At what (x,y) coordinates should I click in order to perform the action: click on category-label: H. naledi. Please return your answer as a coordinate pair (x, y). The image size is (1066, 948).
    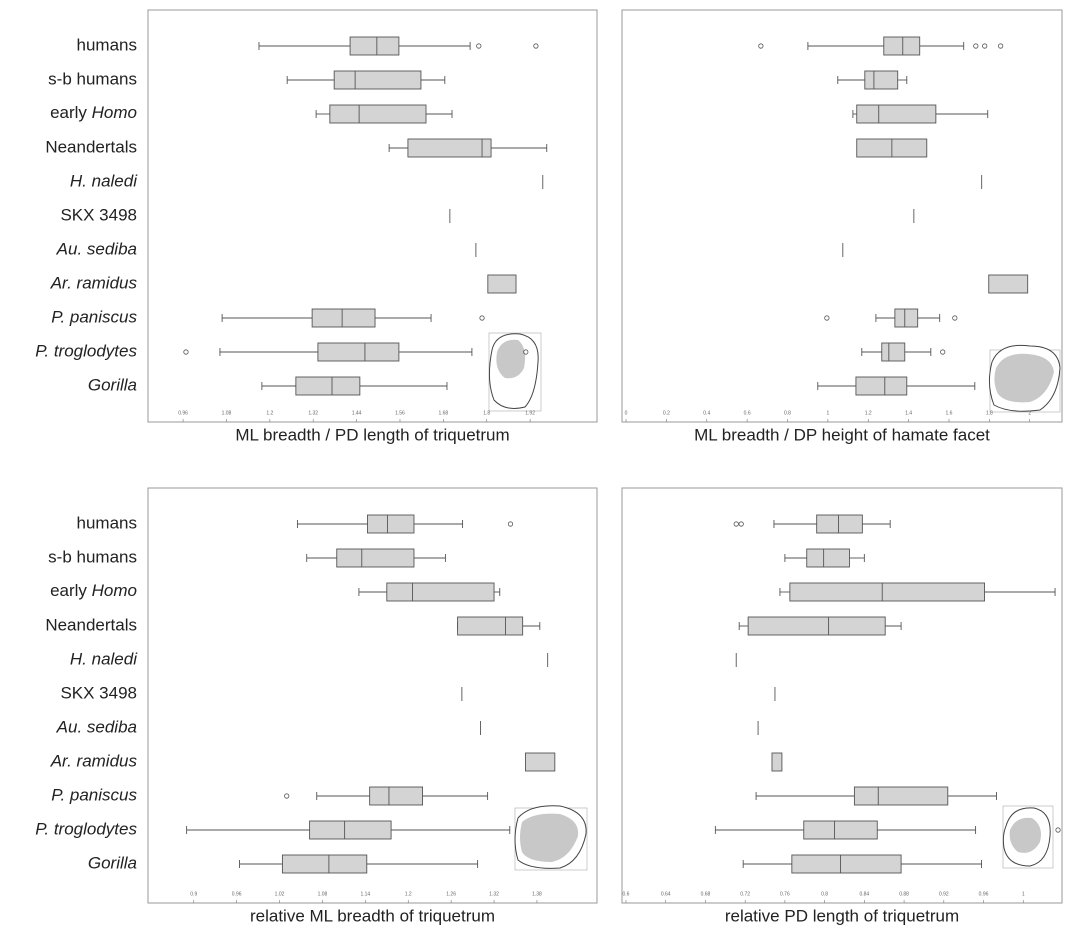
    Looking at the image, I should click on (104, 180).